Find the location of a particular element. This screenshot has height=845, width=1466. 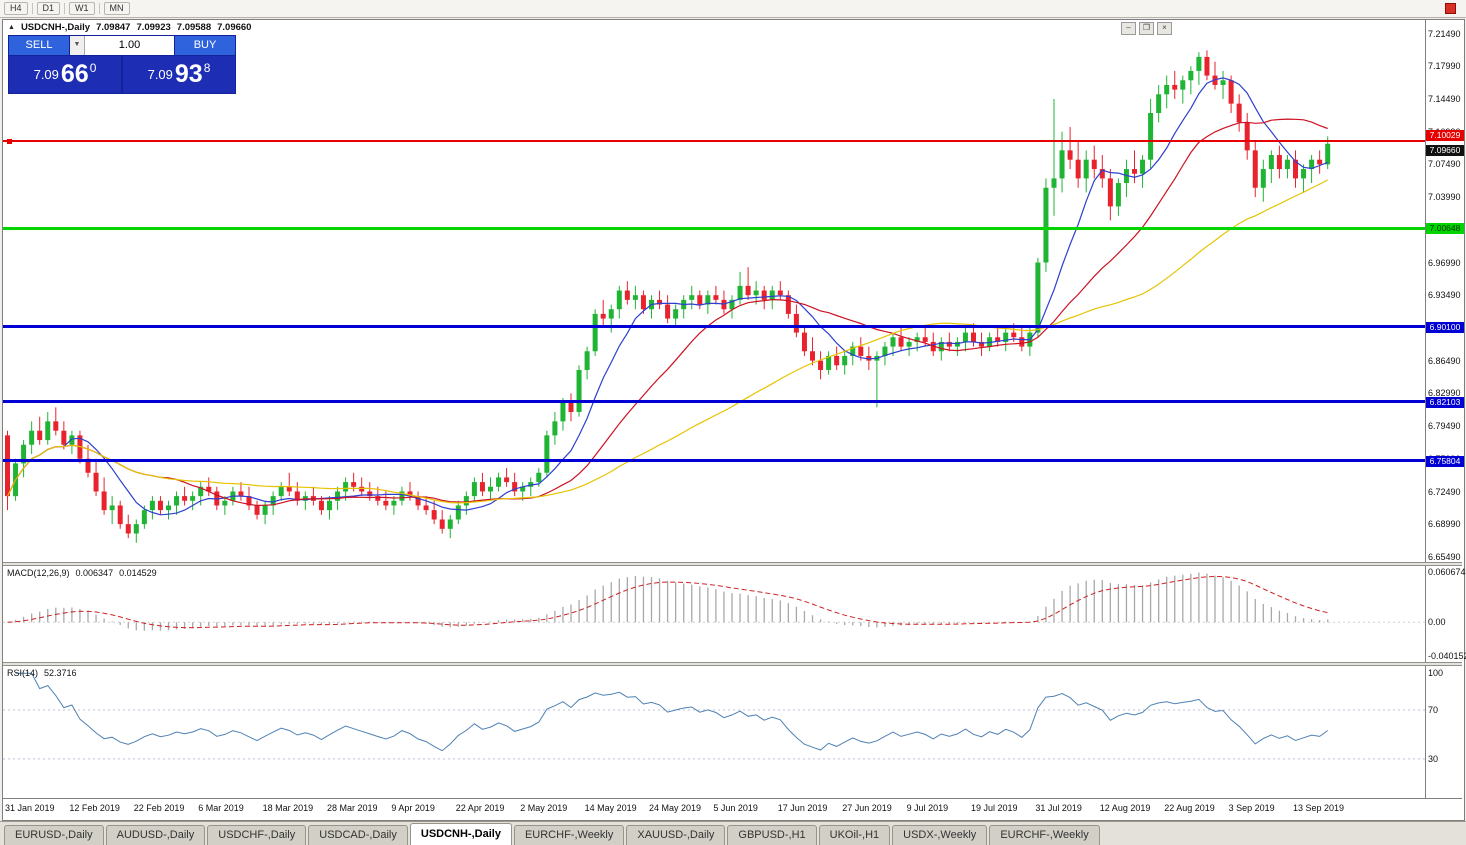

timeframe-h4-button: H4 is located at coordinates (16, 8).